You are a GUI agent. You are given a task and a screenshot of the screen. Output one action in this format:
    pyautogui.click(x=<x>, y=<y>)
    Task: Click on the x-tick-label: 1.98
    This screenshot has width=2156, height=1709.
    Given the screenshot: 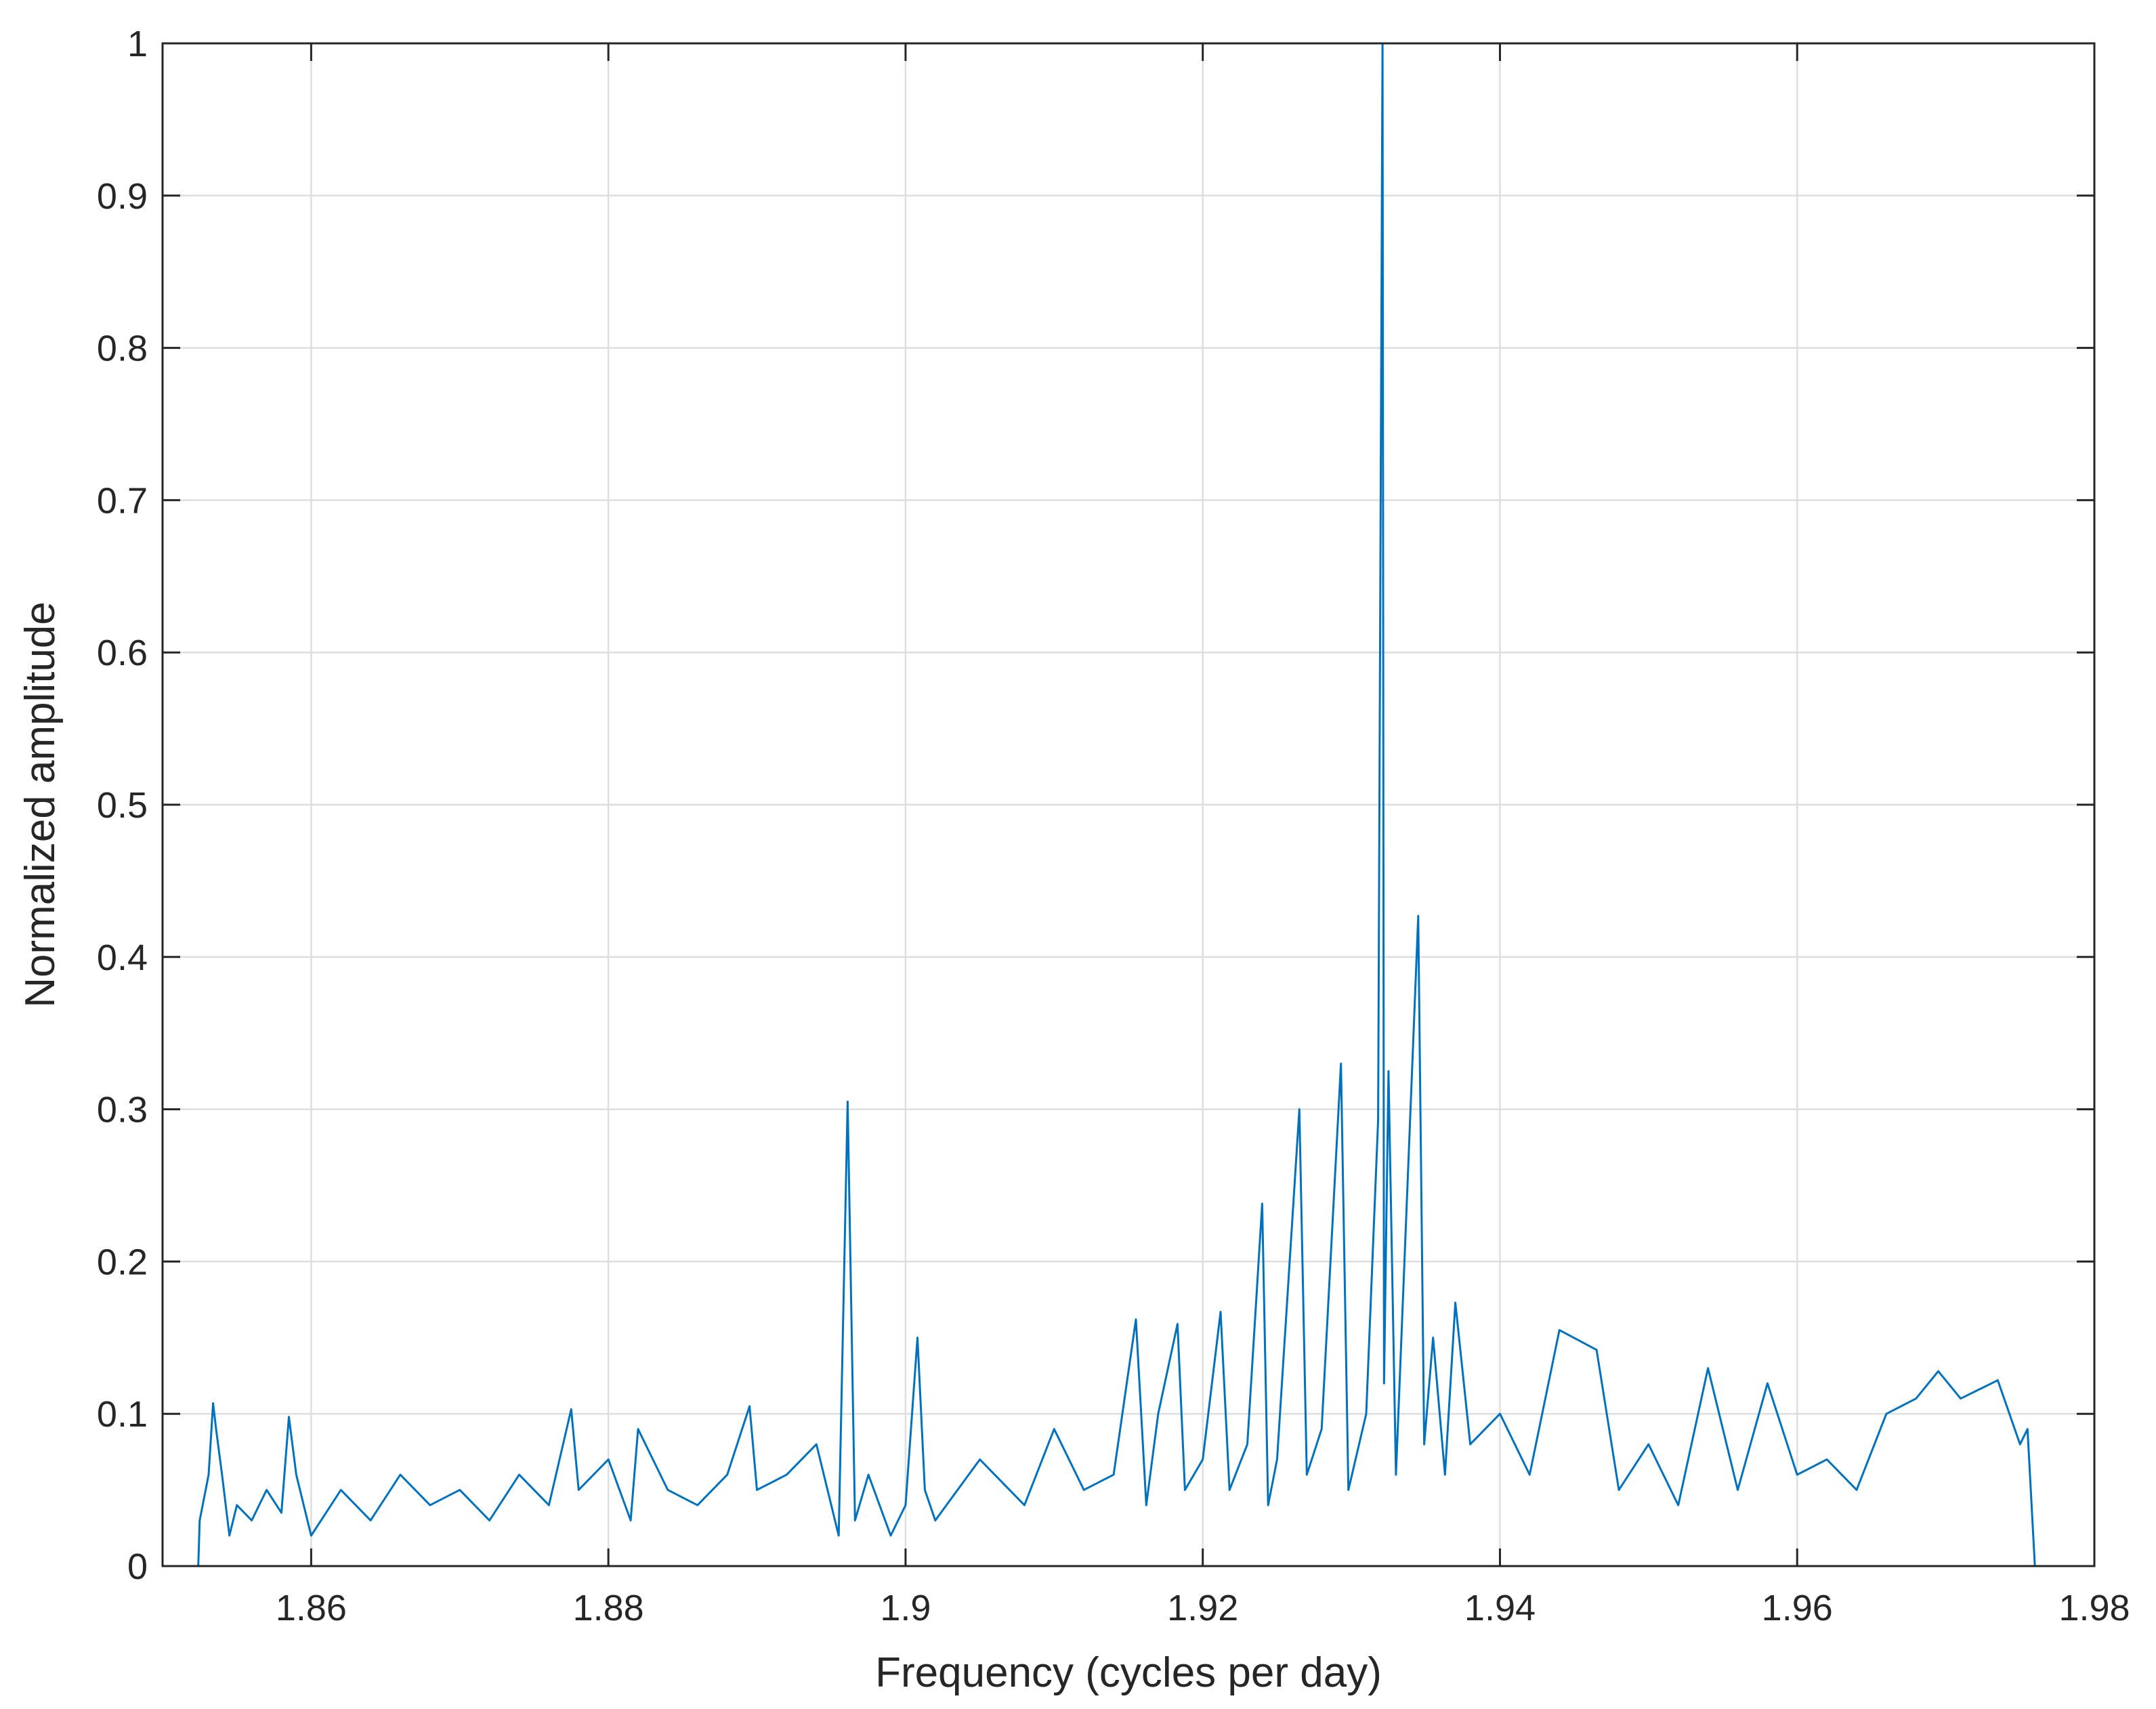 What is the action you would take?
    pyautogui.click(x=2094, y=1608)
    